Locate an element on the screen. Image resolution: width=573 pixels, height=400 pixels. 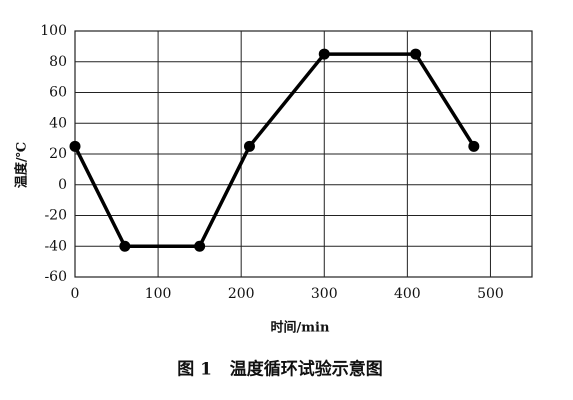
y-tick-label: -60 is located at coordinates (55, 277).